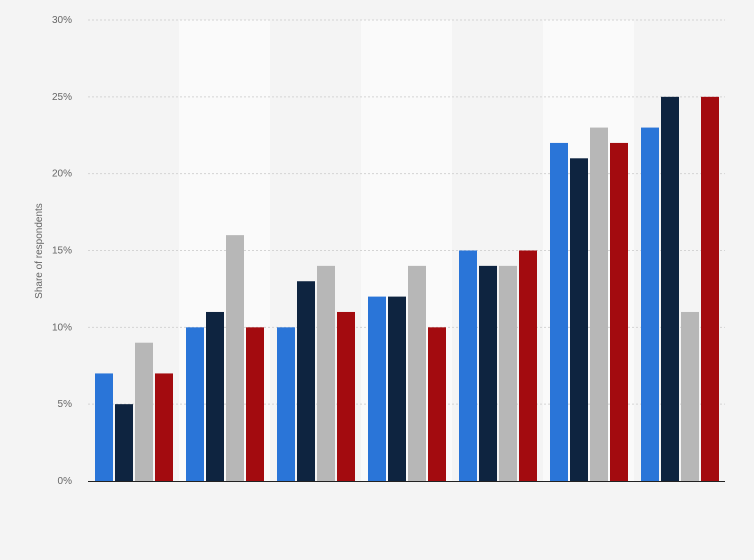  What do you see at coordinates (62, 174) in the screenshot?
I see `y-tick-label: 20%` at bounding box center [62, 174].